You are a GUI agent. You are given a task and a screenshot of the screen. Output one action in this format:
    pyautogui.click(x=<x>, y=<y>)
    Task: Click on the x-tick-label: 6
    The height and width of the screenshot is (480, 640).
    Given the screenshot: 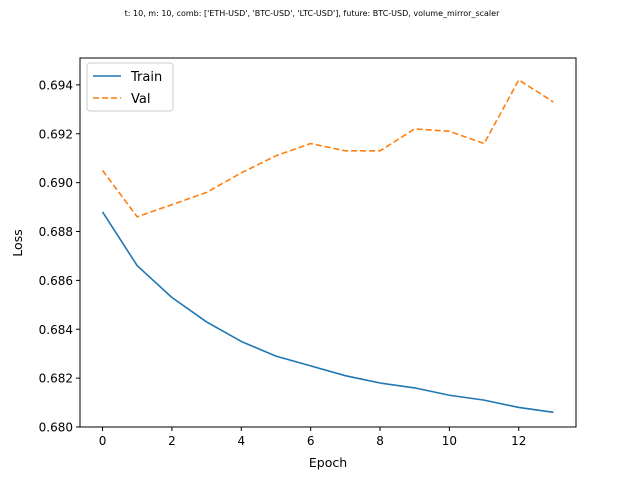 What is the action you would take?
    pyautogui.click(x=311, y=441)
    